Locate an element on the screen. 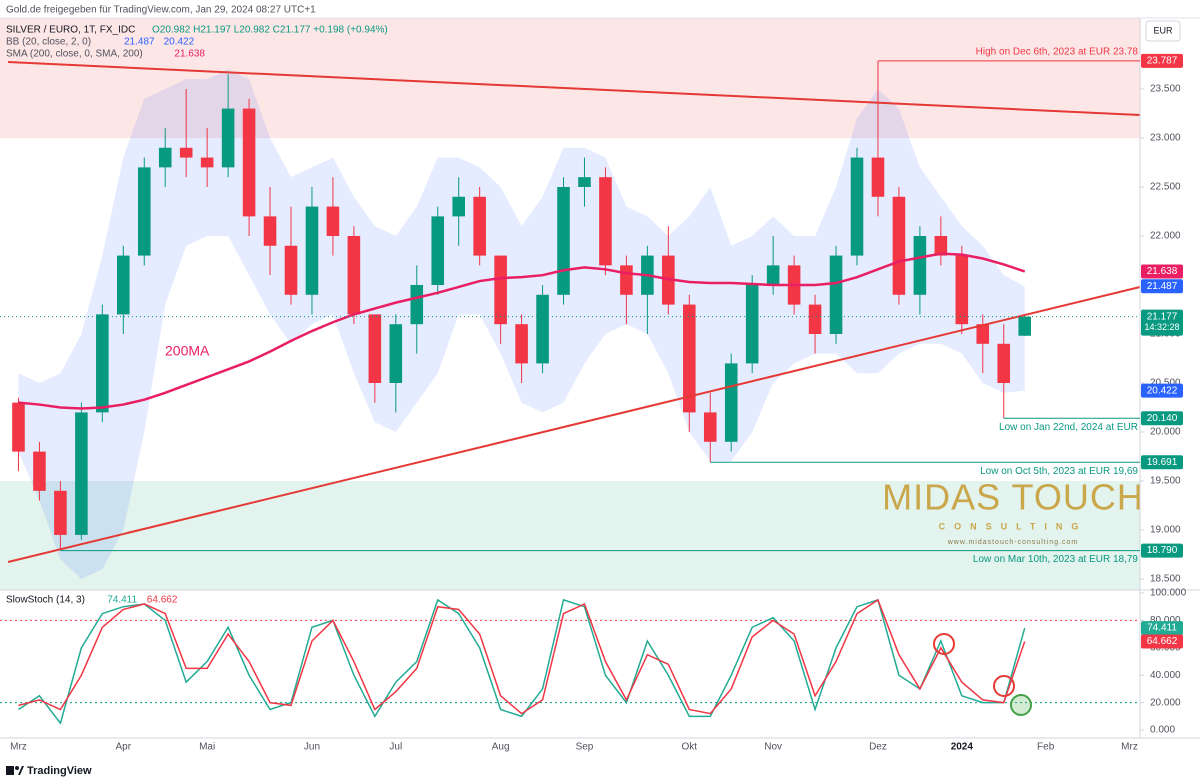 The height and width of the screenshot is (781, 1200). price-tag-label: 21.177 is located at coordinates (1162, 316).